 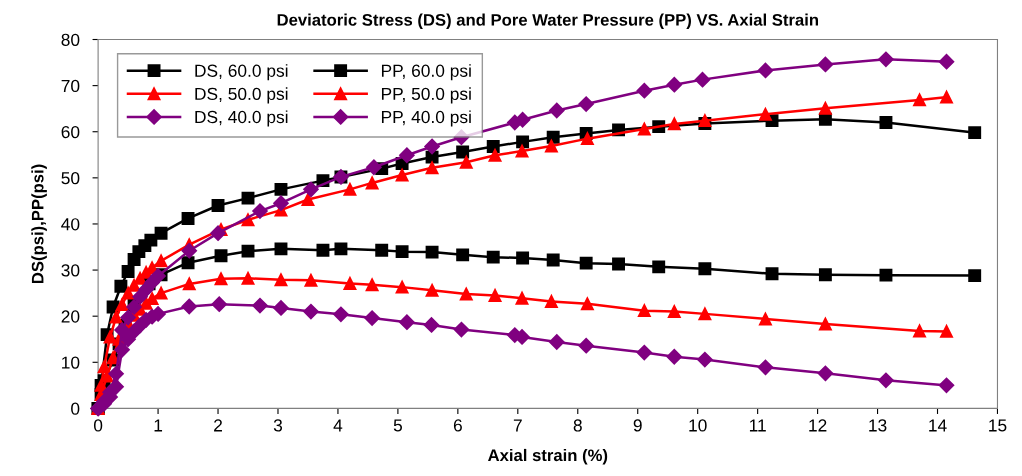 I want to click on x-tick-label: 10, so click(x=698, y=425).